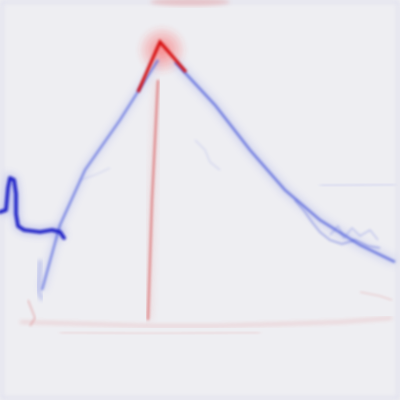  I want to click on top-red-smudge, so click(190, 3).